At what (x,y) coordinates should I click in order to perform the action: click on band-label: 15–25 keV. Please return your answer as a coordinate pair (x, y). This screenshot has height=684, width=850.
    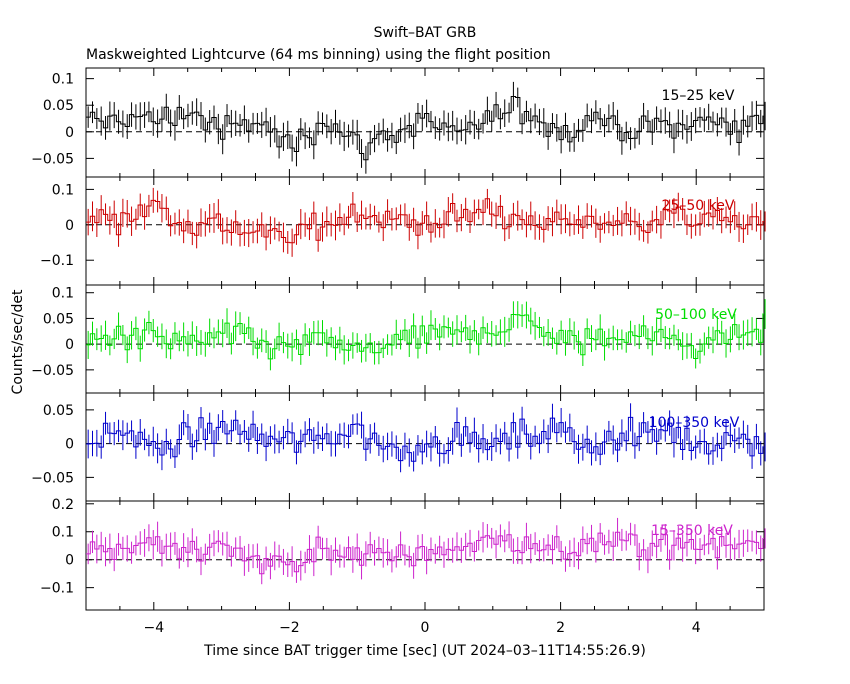
    Looking at the image, I should click on (698, 96).